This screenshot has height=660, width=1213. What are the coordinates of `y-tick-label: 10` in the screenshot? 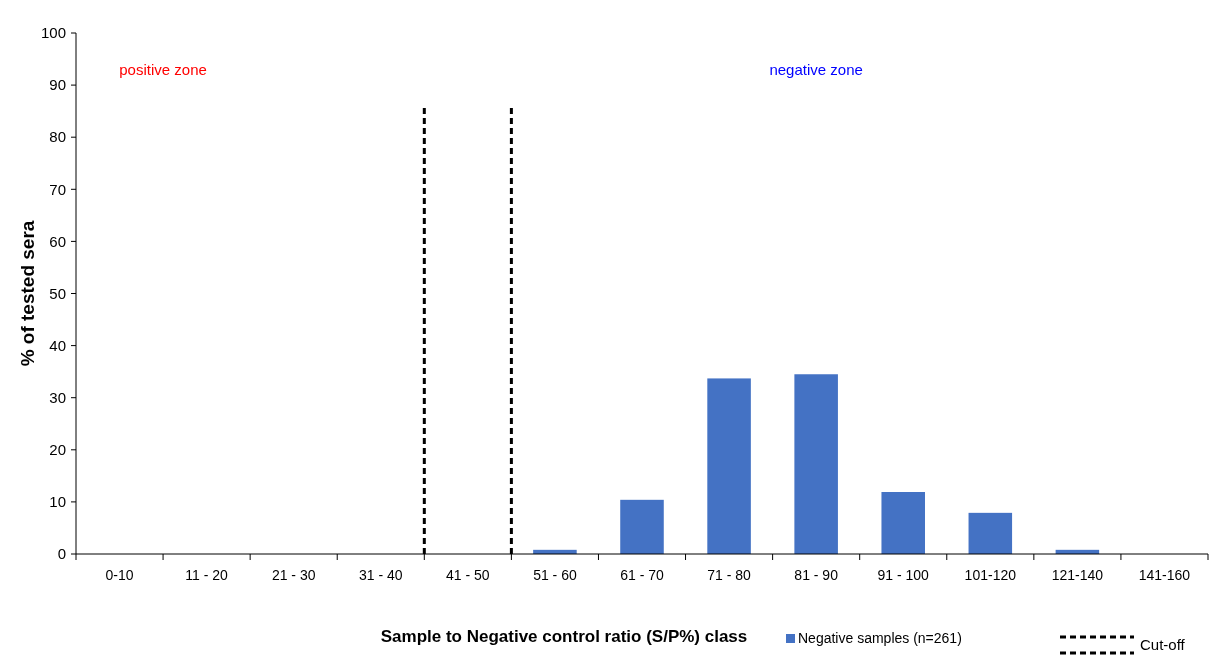 It's located at (57, 502).